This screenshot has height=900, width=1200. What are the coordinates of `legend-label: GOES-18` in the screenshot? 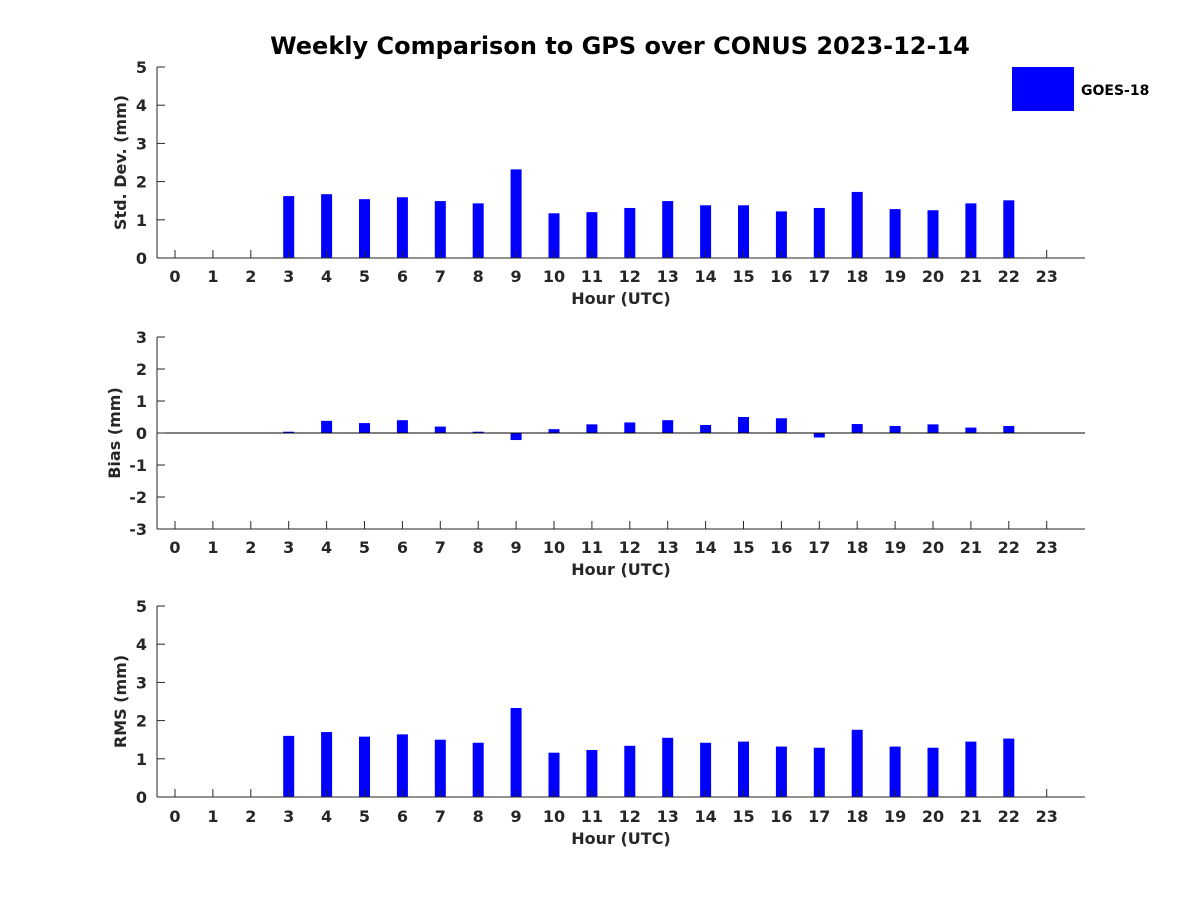 It's located at (1115, 91).